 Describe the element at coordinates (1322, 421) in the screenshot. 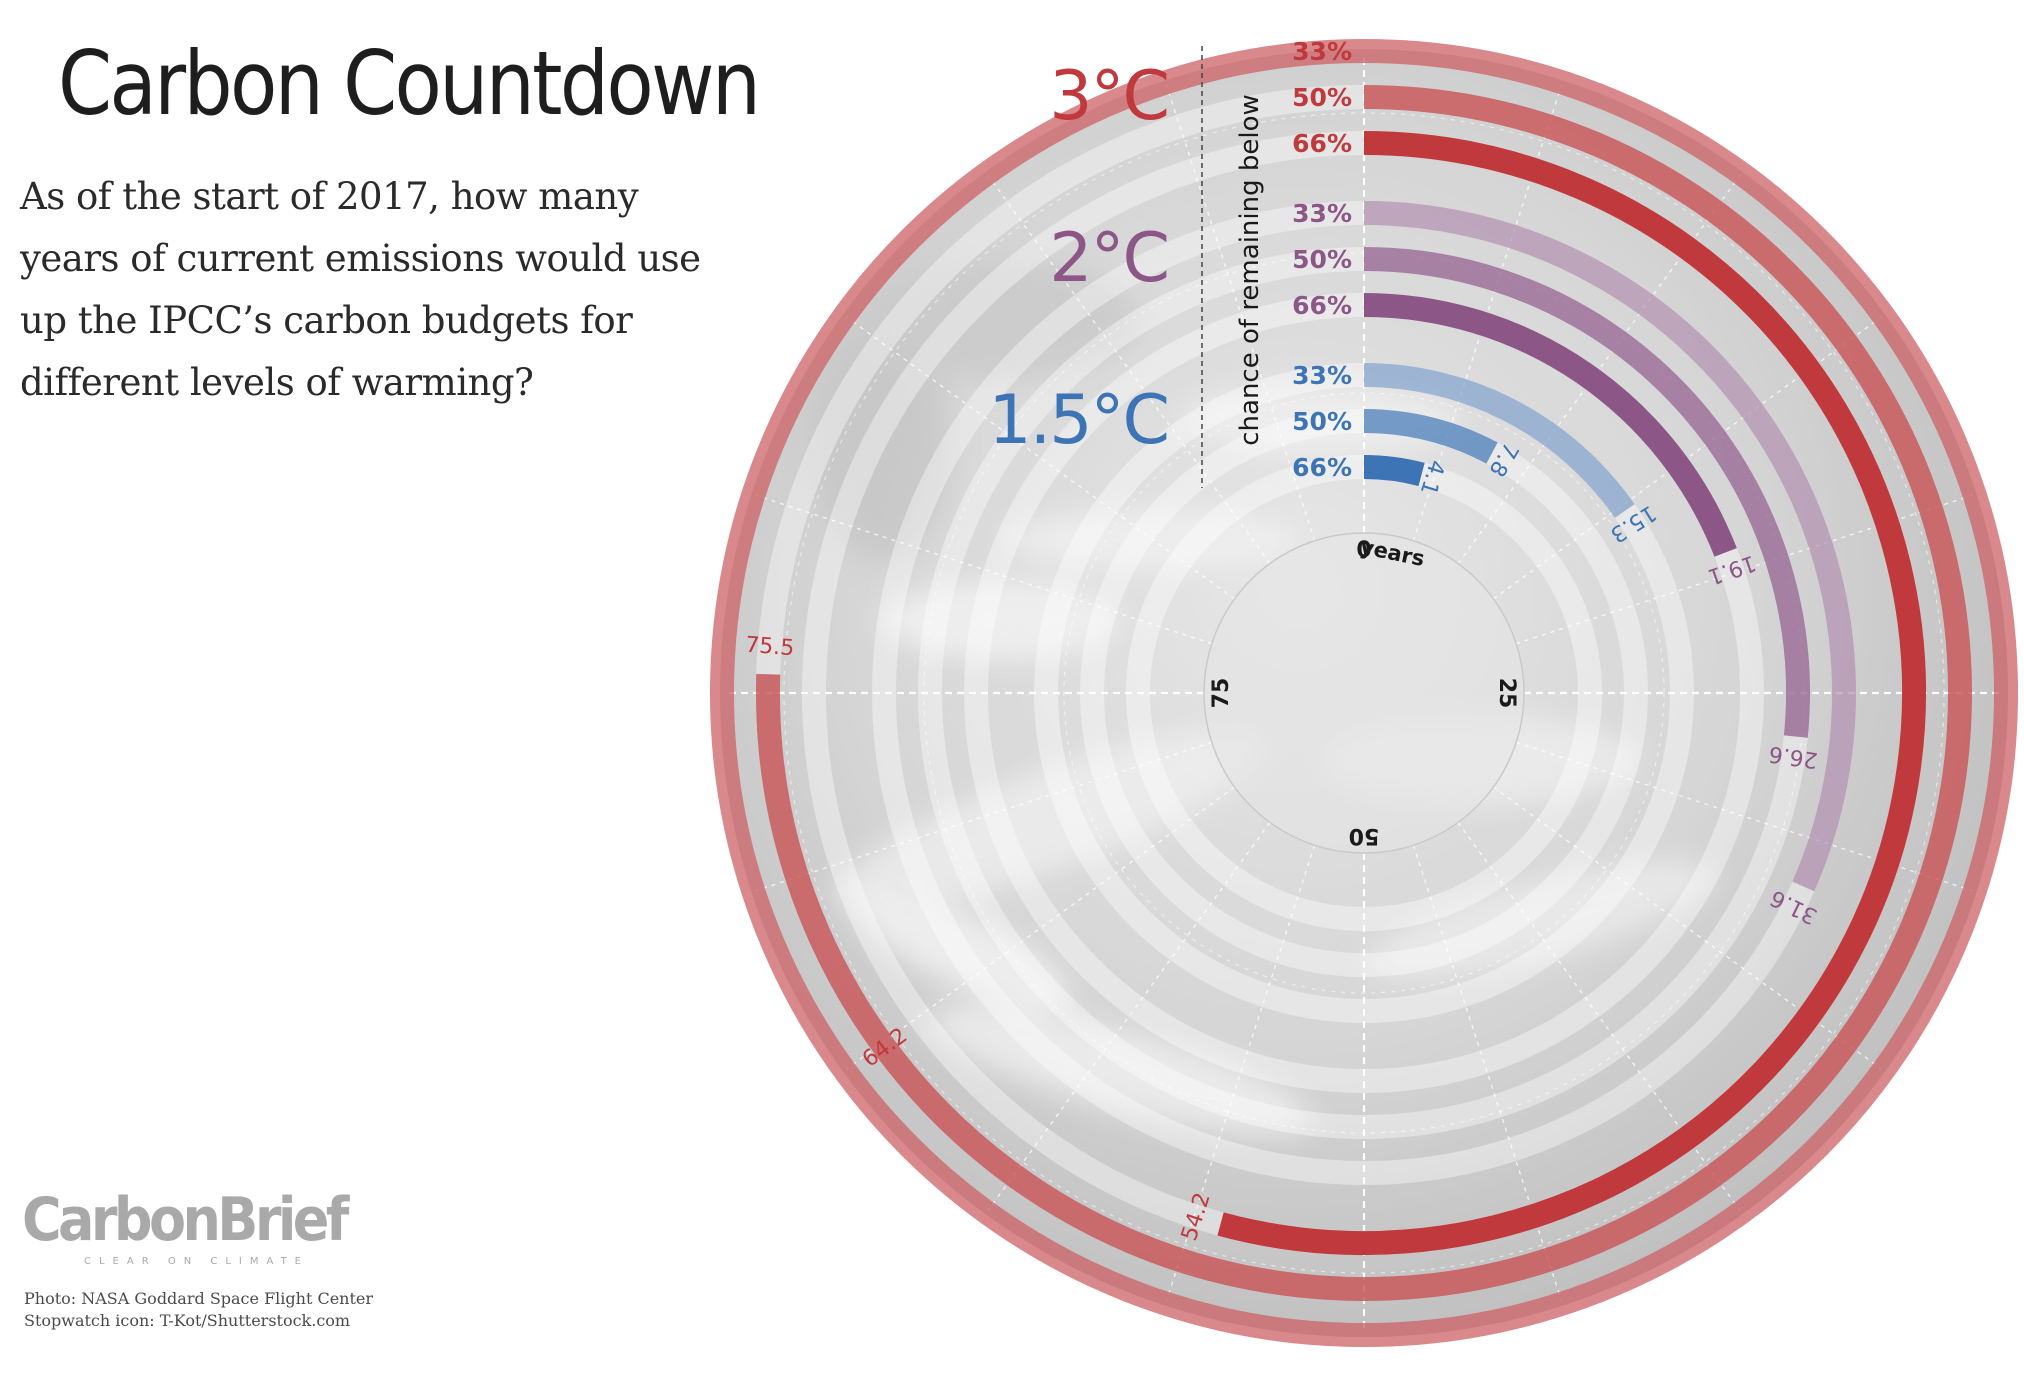

I see `chance-label-1-5-c-50: 50%` at that location.